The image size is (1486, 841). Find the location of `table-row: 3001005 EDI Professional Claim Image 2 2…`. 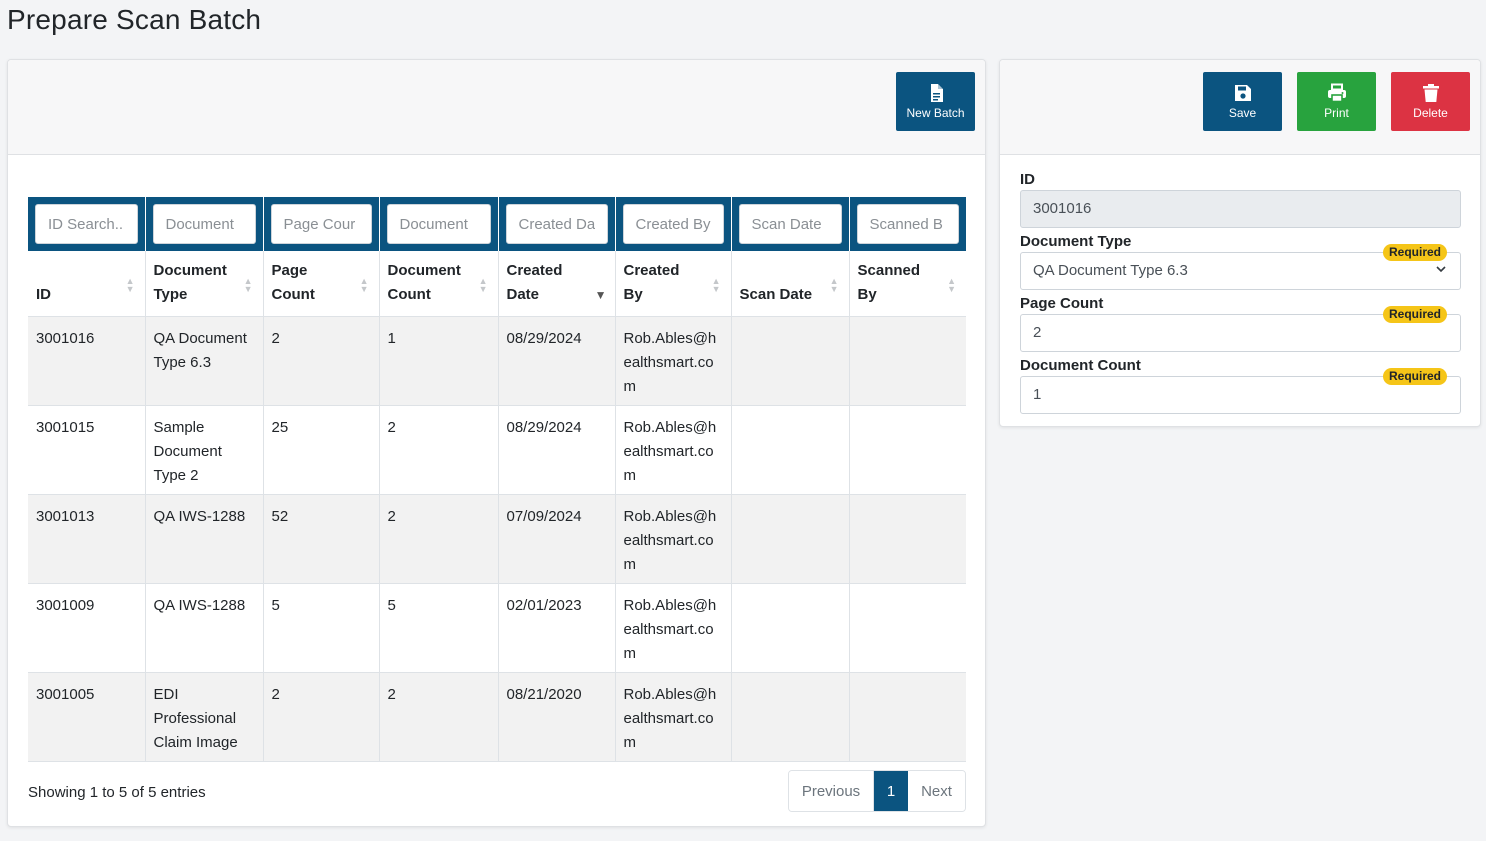

table-row: 3001005 EDI Professional Claim Image 2 2… is located at coordinates (497, 717).